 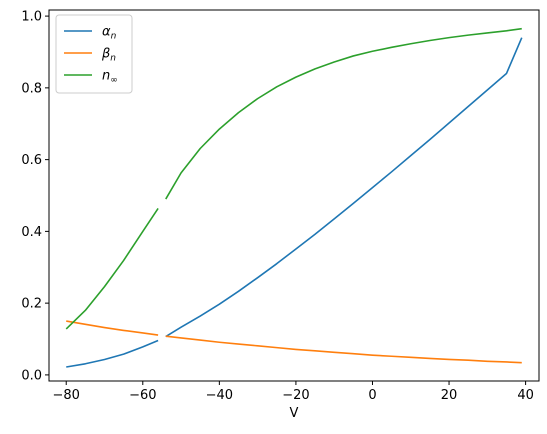 What do you see at coordinates (525, 395) in the screenshot?
I see `x-tick-label: 40` at bounding box center [525, 395].